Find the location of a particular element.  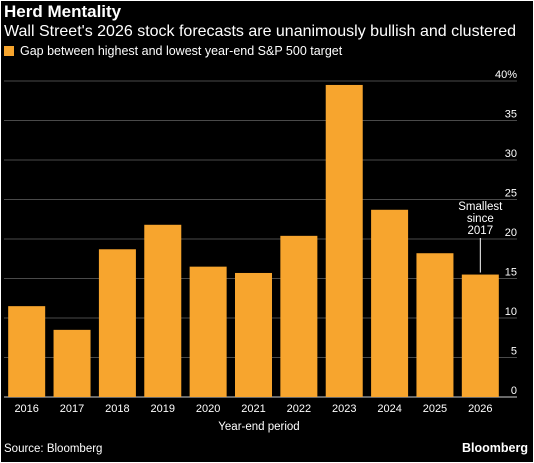

y-tick-label: 35 is located at coordinates (511, 115).